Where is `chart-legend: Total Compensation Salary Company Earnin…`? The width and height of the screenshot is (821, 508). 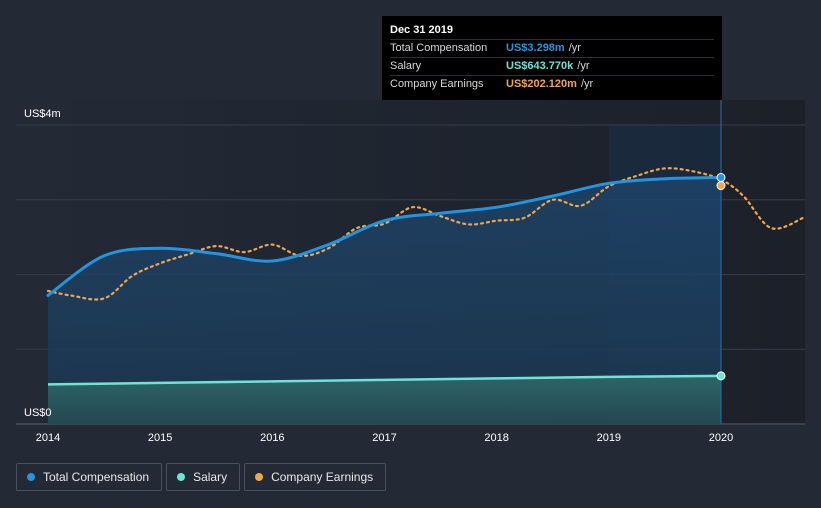 chart-legend: Total Compensation Salary Company Earnin… is located at coordinates (201, 477).